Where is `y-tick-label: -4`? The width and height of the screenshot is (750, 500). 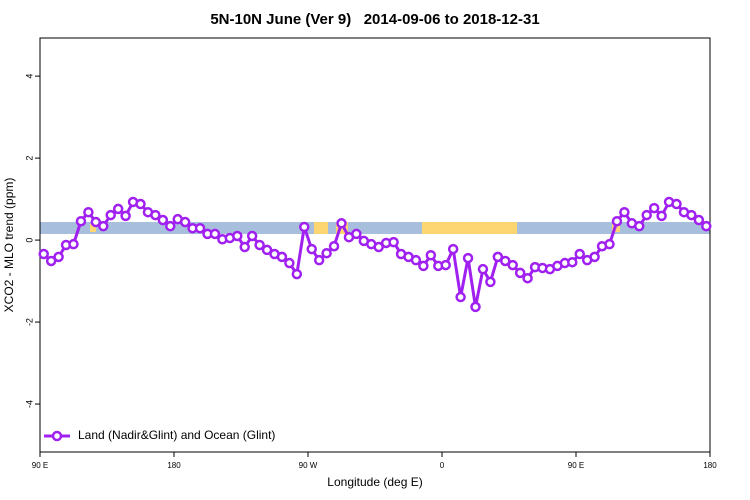
y-tick-label: -4 is located at coordinates (29, 404).